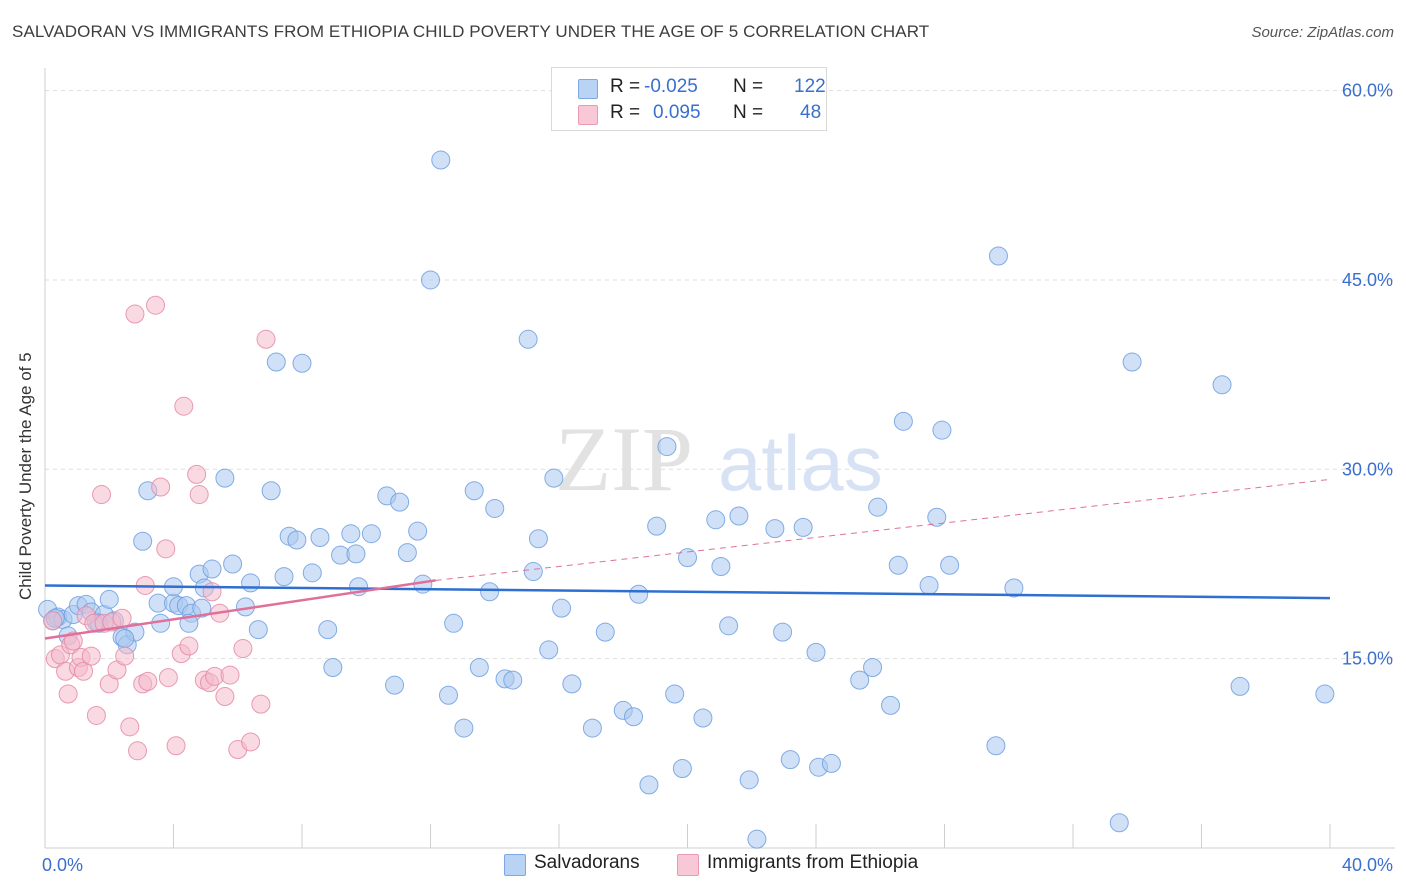 The image size is (1406, 892). Describe the element at coordinates (688, 865) in the screenshot. I see `bottom-legend-swatch-pink` at that location.